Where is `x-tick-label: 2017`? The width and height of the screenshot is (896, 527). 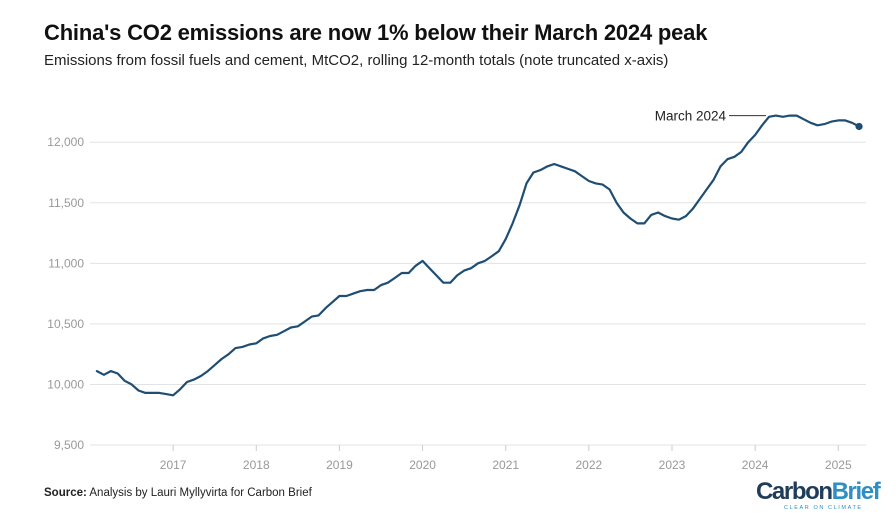
x-tick-label: 2017 is located at coordinates (173, 465).